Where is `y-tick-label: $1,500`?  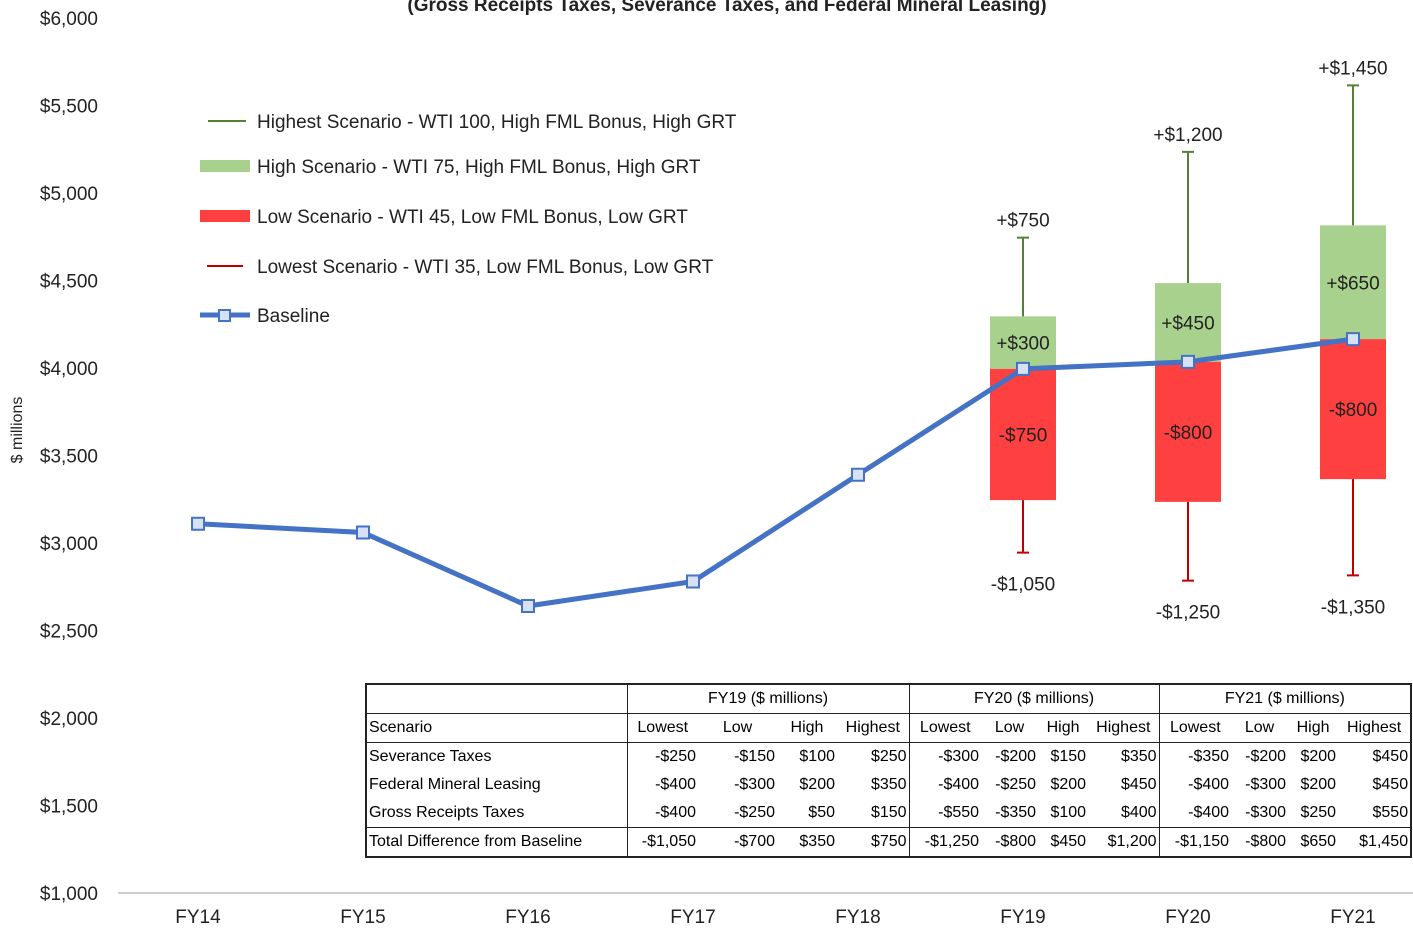 y-tick-label: $1,500 is located at coordinates (69, 807).